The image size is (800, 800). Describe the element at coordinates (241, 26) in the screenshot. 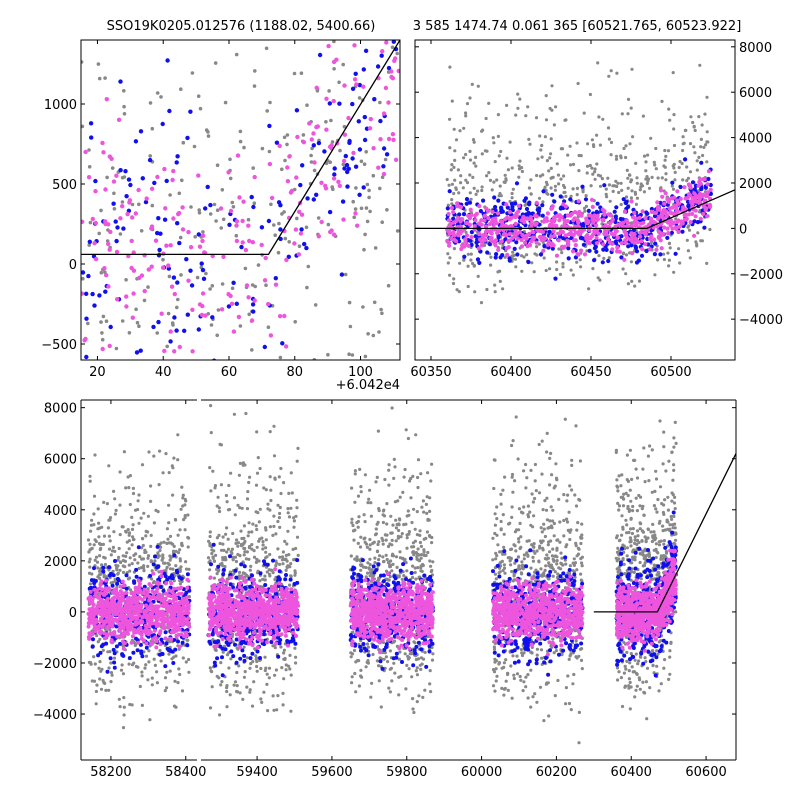

I see `left-panel-title: SSO19K0205.012576 (1188.02, 5400.66)` at that location.